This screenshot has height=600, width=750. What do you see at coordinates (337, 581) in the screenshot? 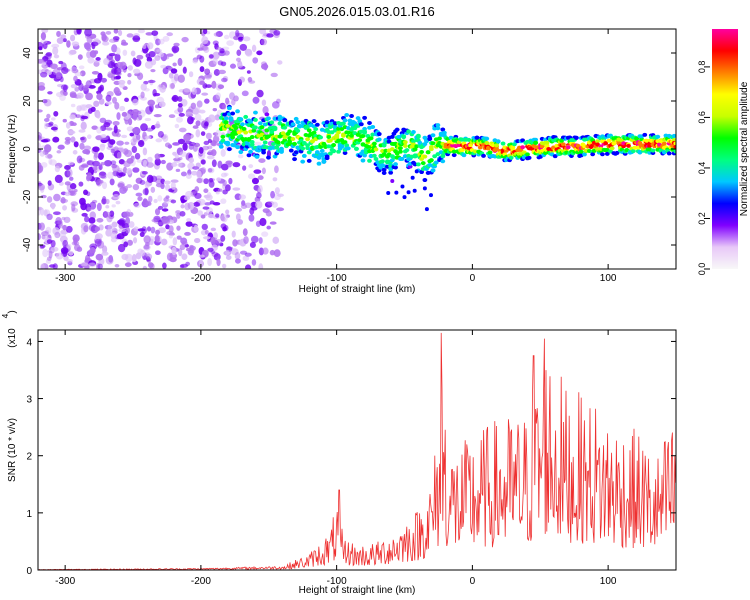
I see `snr-x-tick-label: -100` at bounding box center [337, 581].